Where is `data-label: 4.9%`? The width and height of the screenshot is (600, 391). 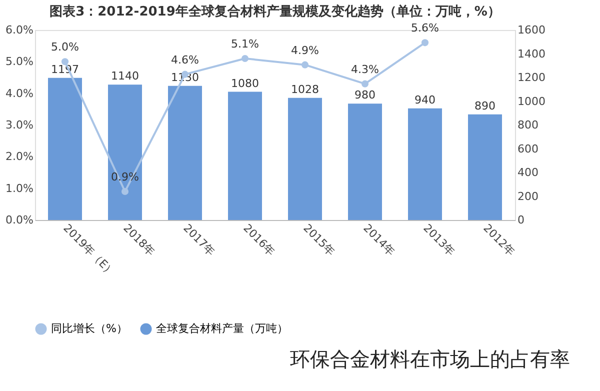 data-label: 4.9% is located at coordinates (305, 50).